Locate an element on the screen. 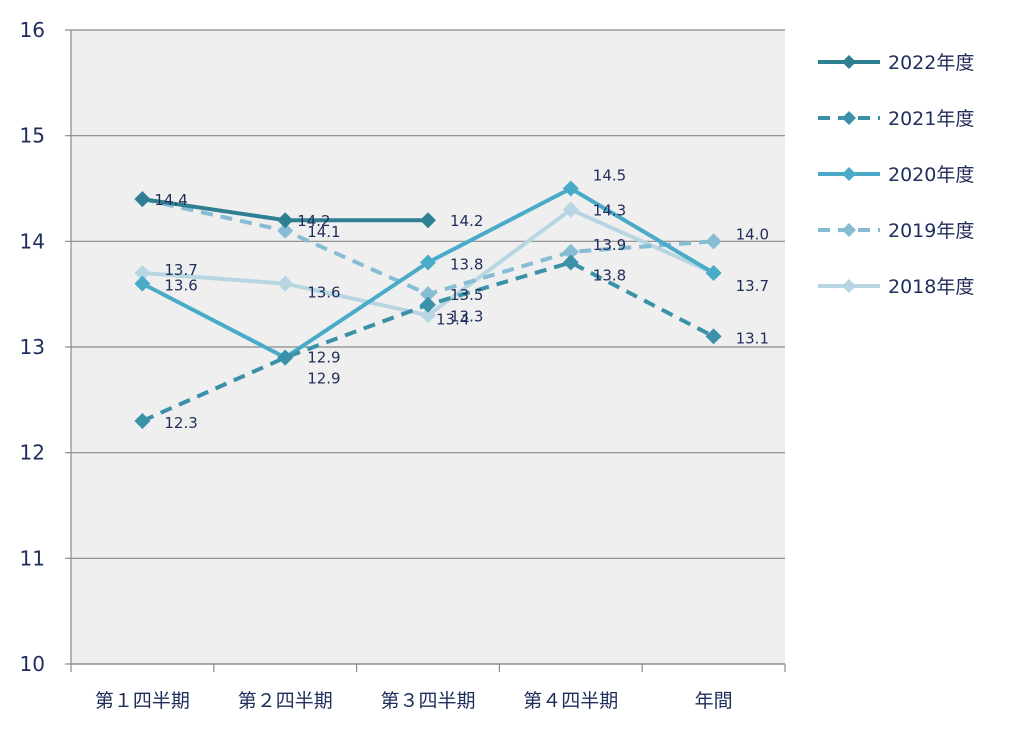 The image size is (1024, 735). y-tick-label: 13 is located at coordinates (32, 347).